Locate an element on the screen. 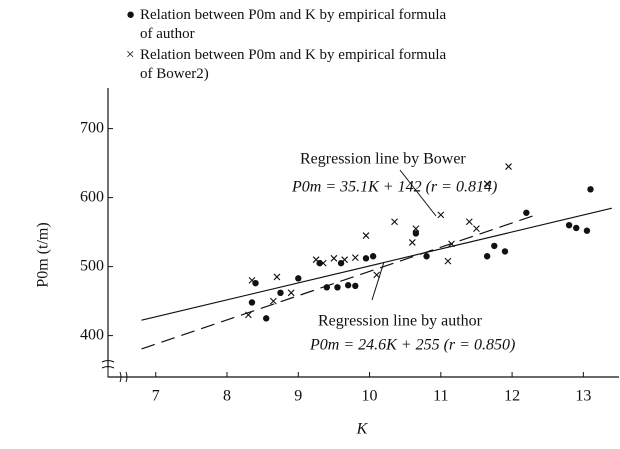 The width and height of the screenshot is (620, 449). annotation-equation: P0m = 35.1K + 142 (r = 0.814) is located at coordinates (394, 187).